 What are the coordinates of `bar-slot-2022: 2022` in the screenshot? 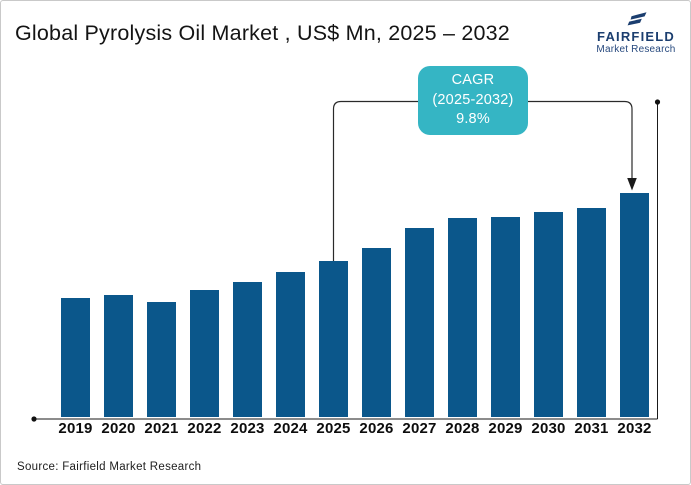 It's located at (204, 307).